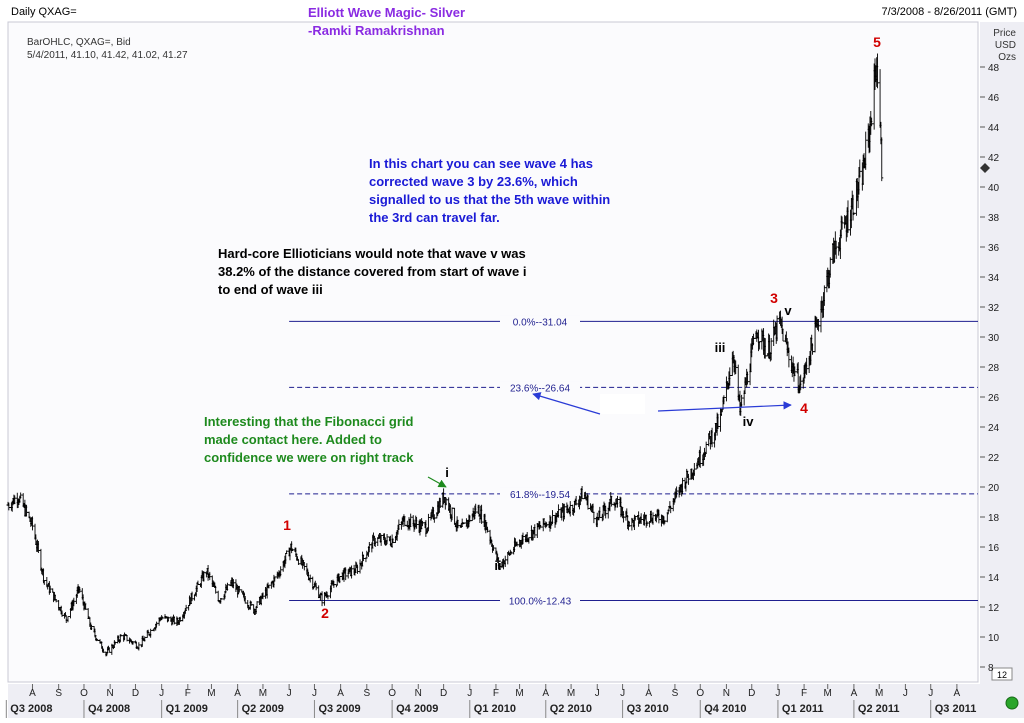  I want to click on y-tick-label: 44, so click(994, 128).